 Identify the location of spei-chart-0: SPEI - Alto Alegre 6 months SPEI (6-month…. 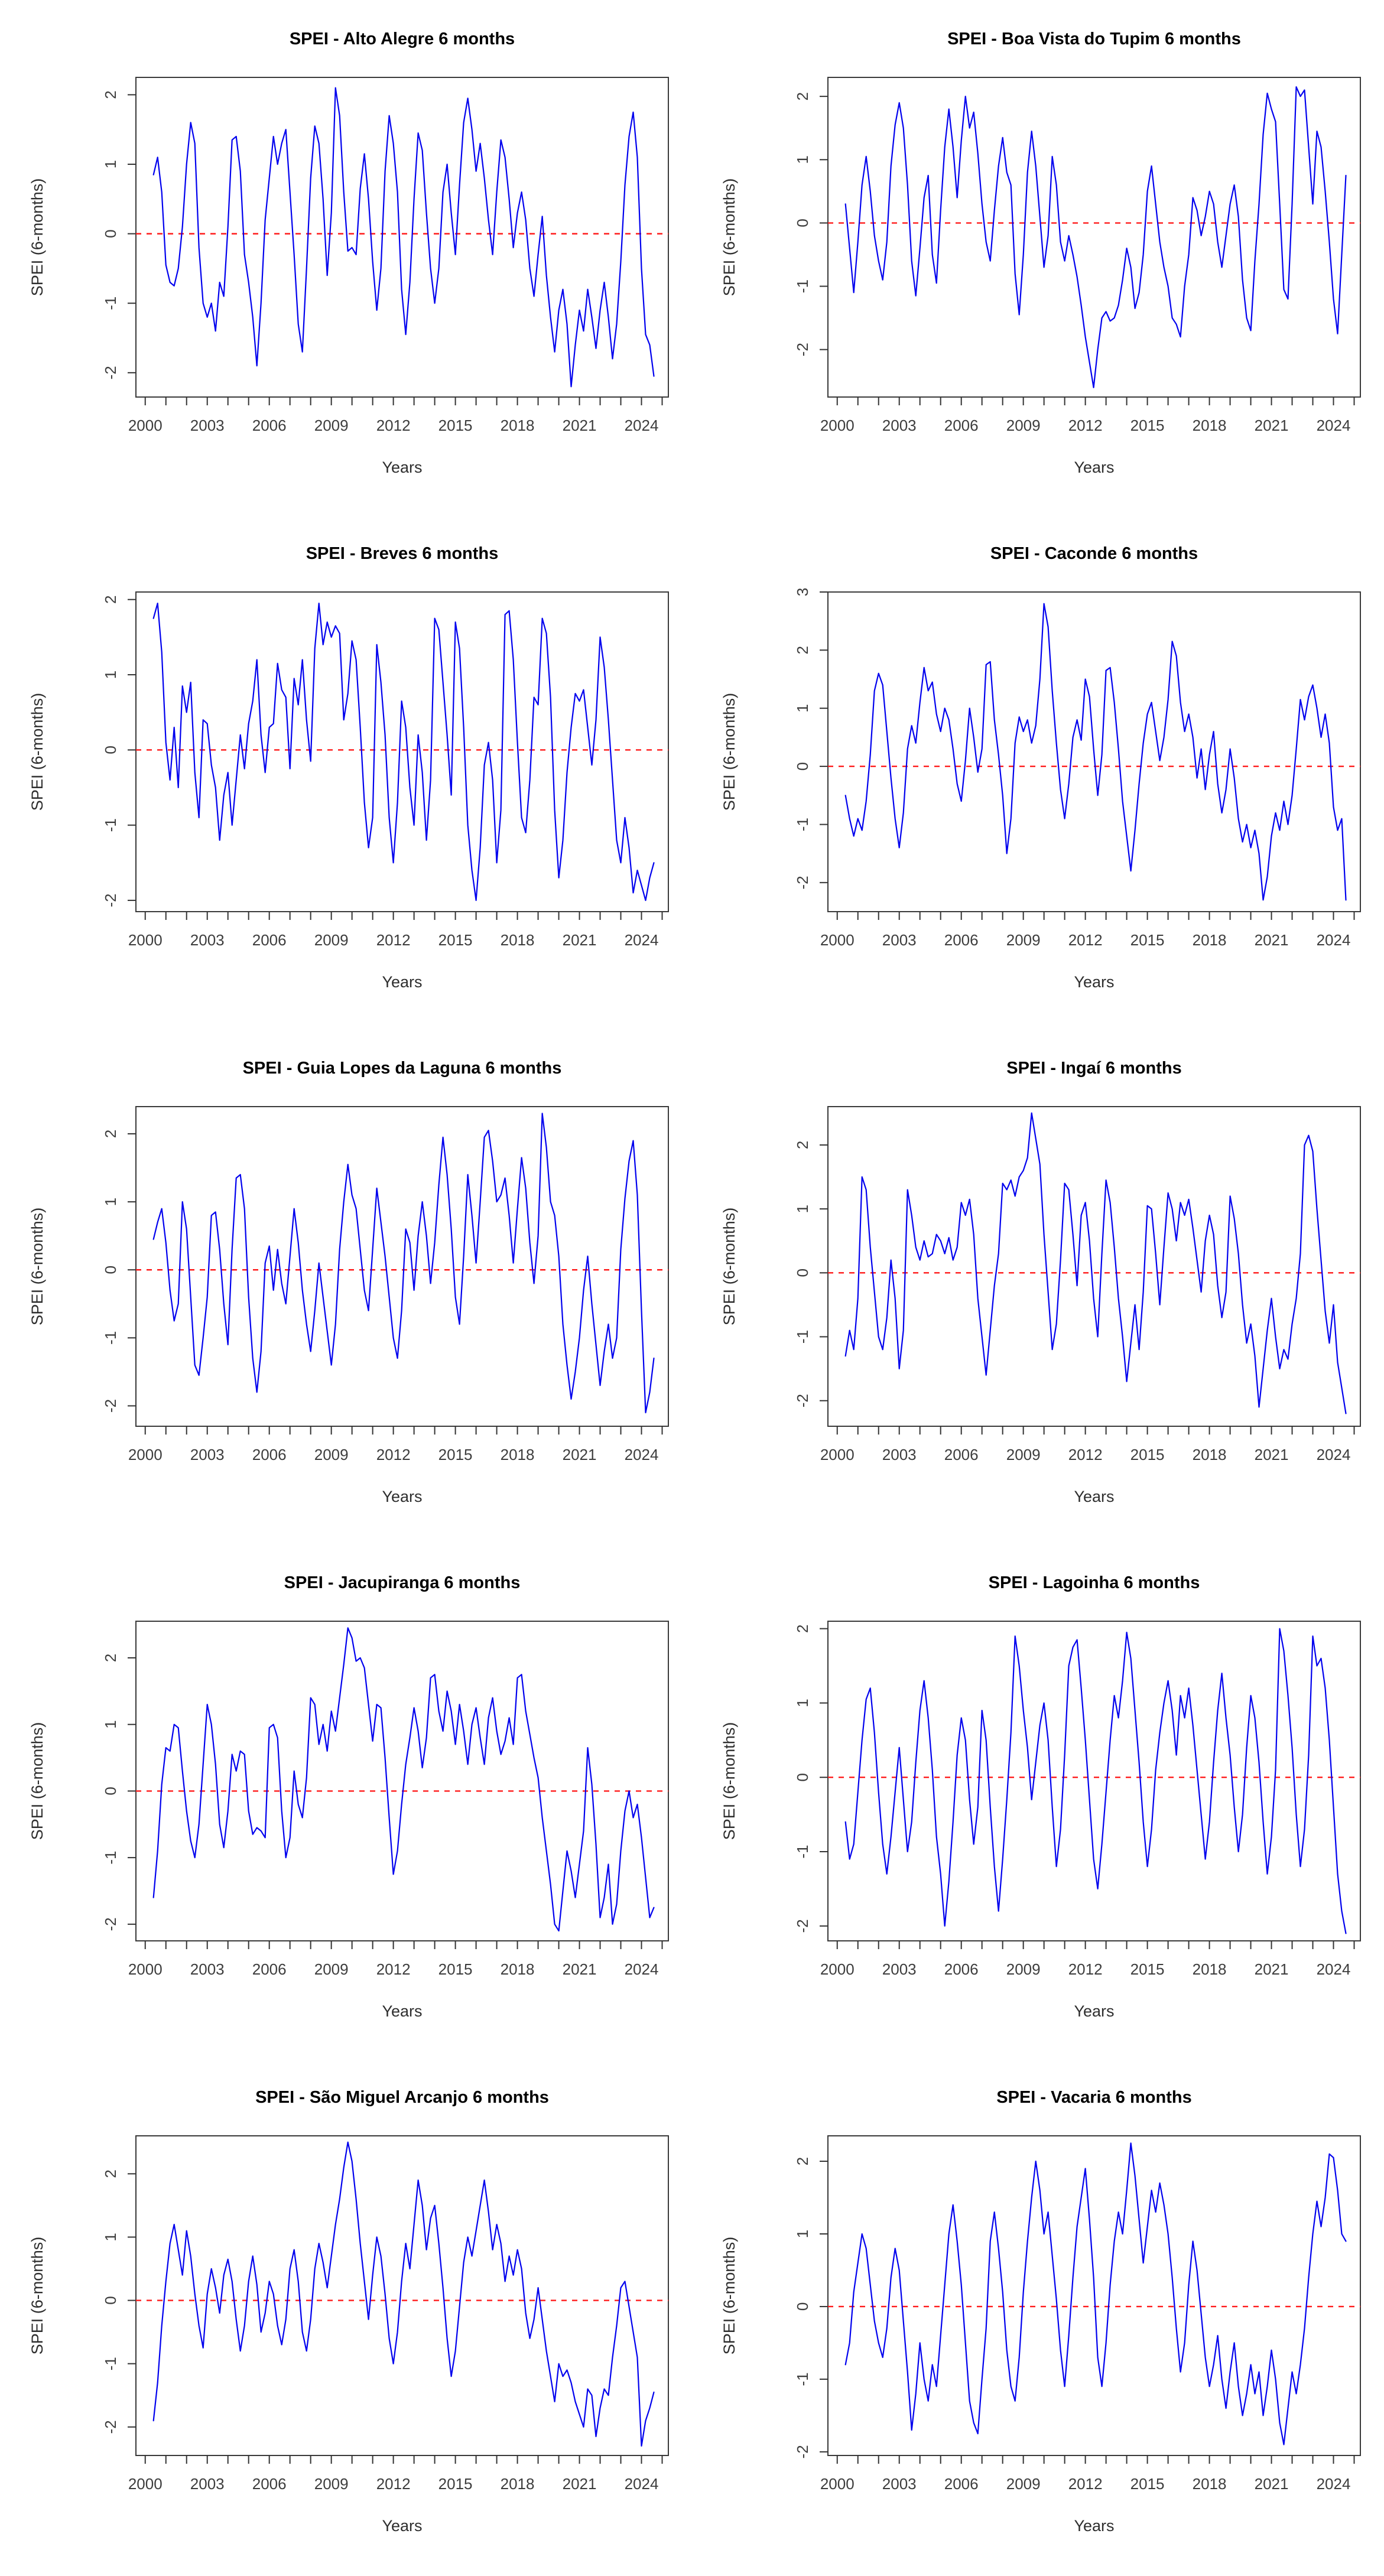
(346, 258).